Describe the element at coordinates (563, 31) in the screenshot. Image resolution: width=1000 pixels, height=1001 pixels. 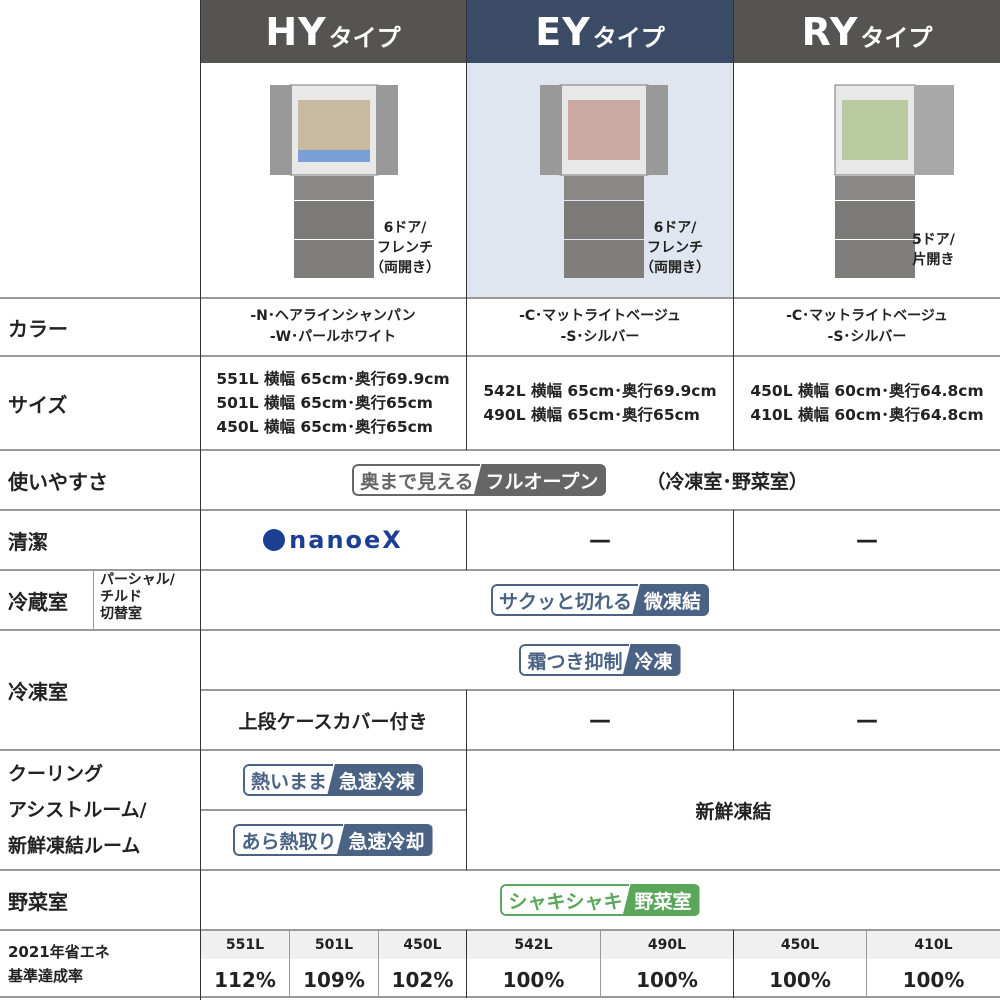
I see `type-code: EY` at that location.